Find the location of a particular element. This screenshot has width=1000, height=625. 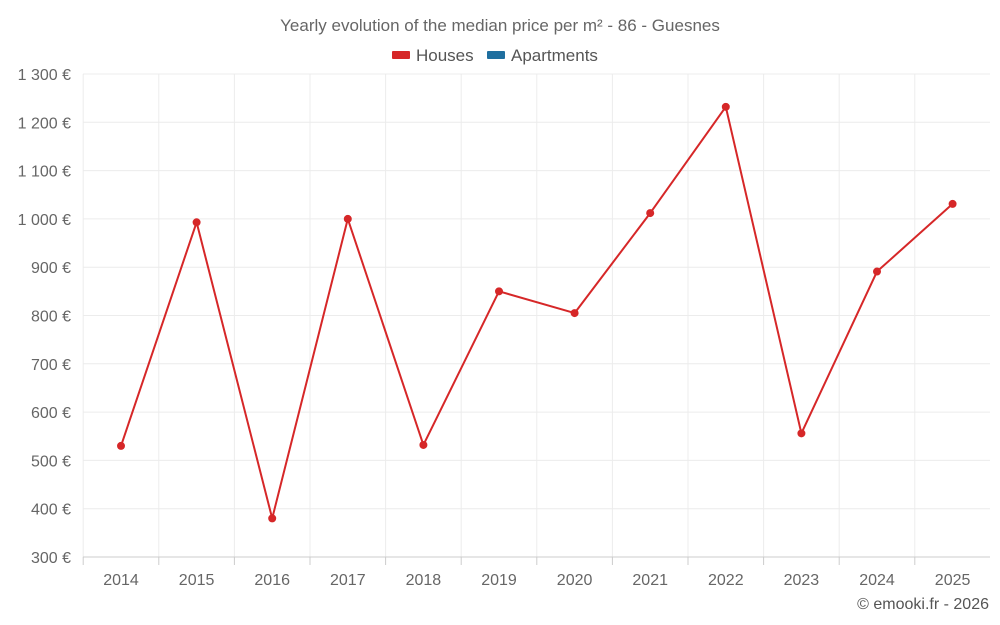

data-point-houses-2015 is located at coordinates (196, 222).